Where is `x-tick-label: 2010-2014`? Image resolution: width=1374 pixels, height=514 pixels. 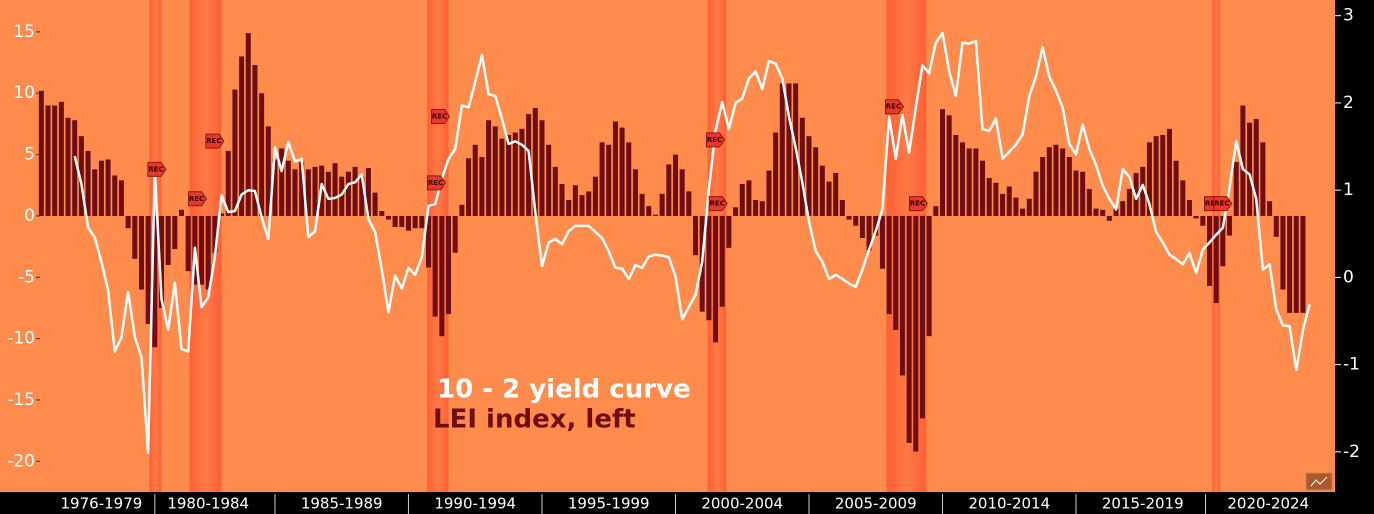 x-tick-label: 2010-2014 is located at coordinates (1009, 504).